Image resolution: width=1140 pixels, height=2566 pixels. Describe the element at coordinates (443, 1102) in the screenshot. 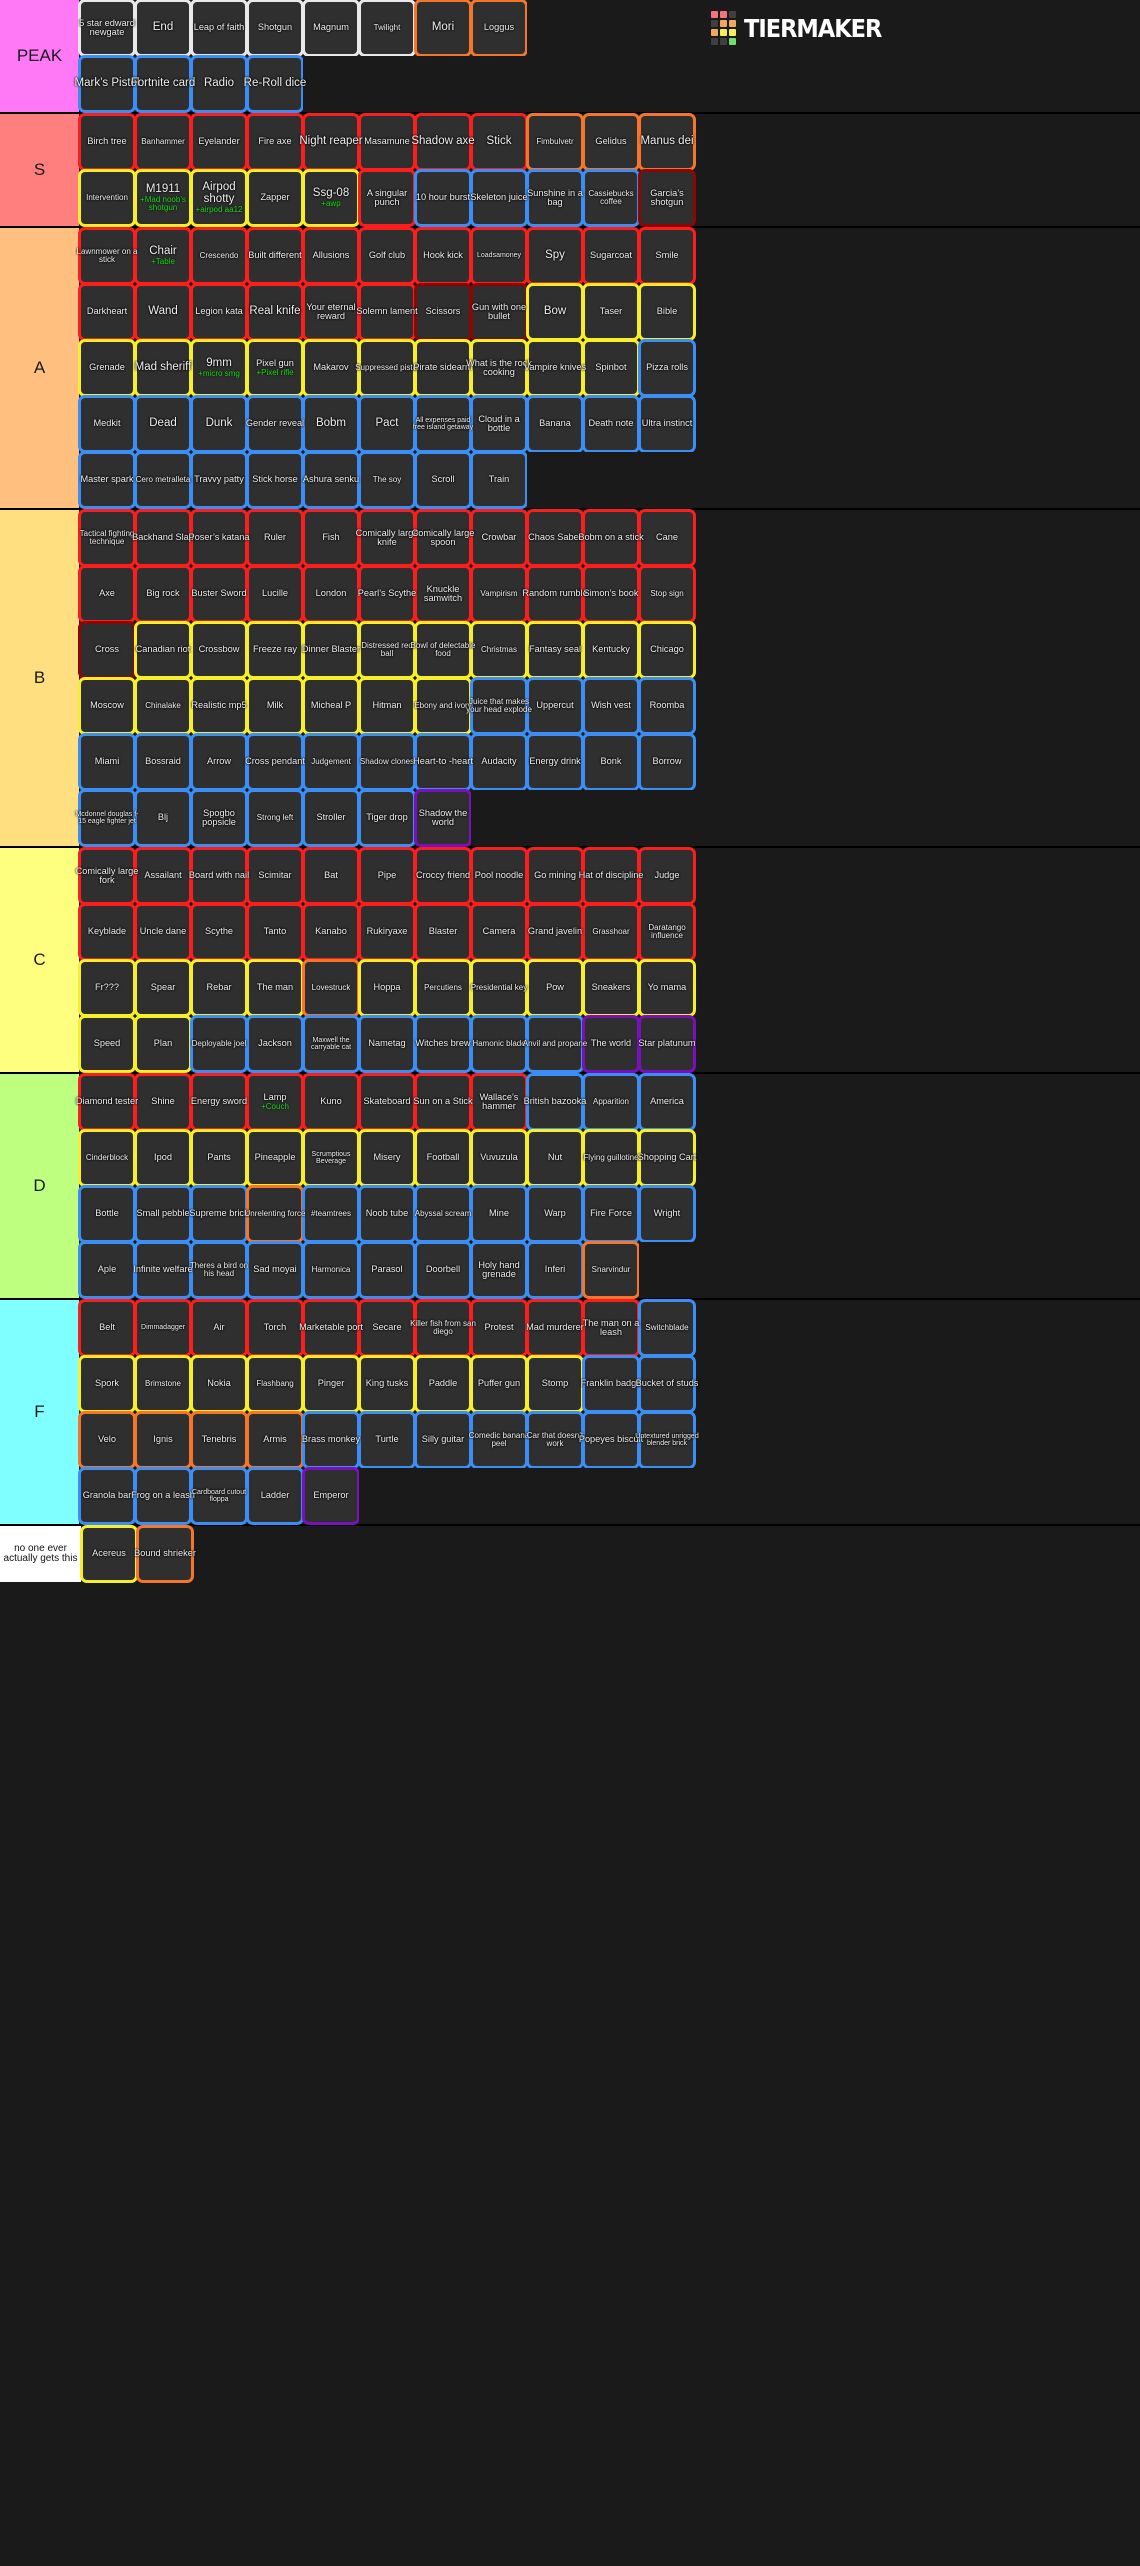

I see `tier-item-card: Sun on a Stick` at that location.